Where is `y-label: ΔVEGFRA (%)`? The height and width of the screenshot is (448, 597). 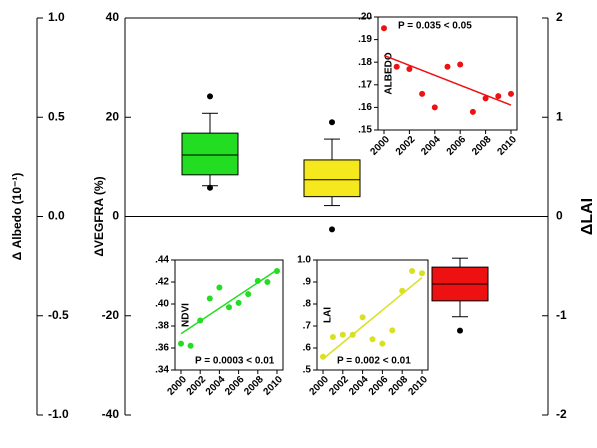
y-label: ΔVEGFRA (%) is located at coordinates (99, 216).